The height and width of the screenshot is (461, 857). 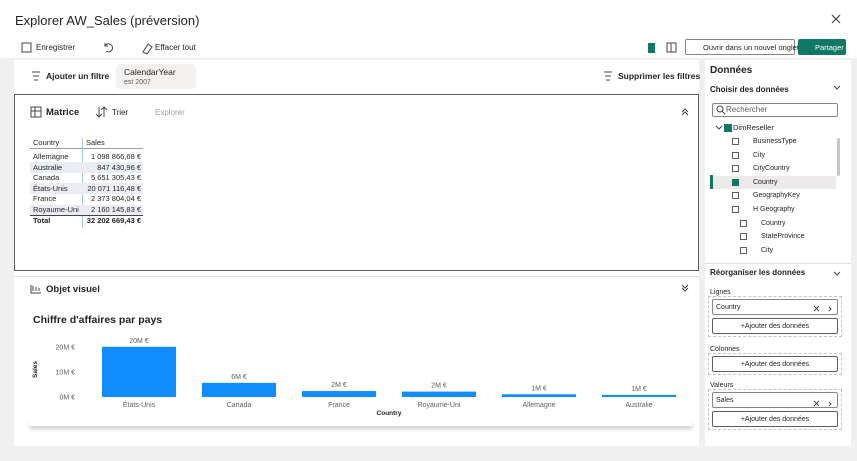 What do you see at coordinates (66, 348) in the screenshot?
I see `y-tick-label: 20M €` at bounding box center [66, 348].